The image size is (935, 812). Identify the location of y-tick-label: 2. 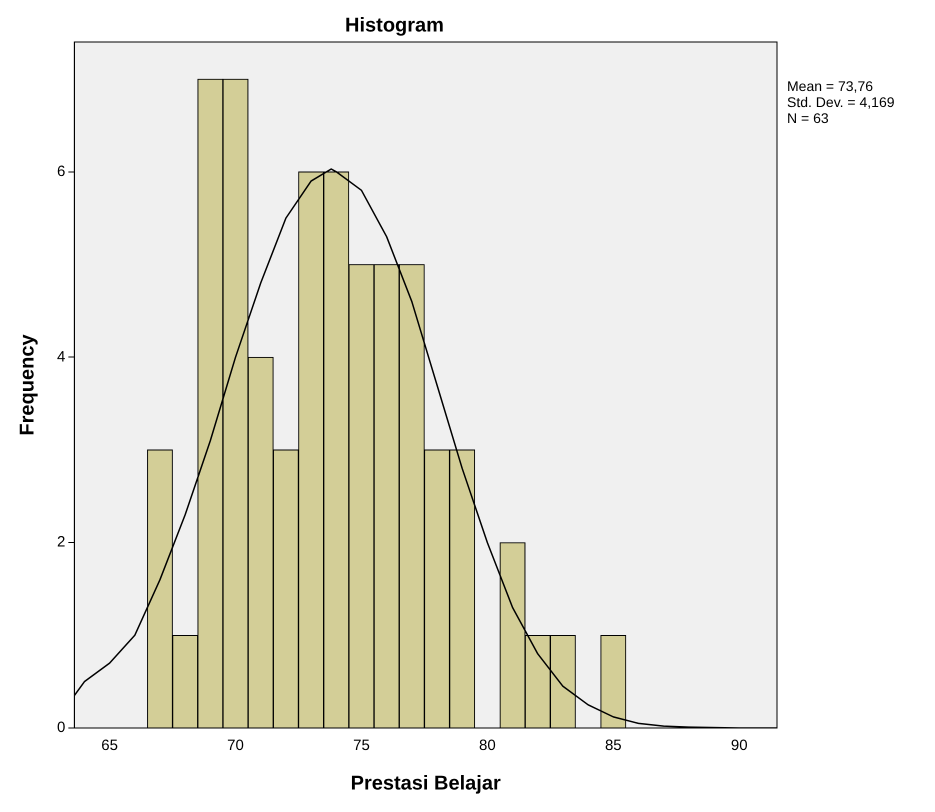
(61, 542).